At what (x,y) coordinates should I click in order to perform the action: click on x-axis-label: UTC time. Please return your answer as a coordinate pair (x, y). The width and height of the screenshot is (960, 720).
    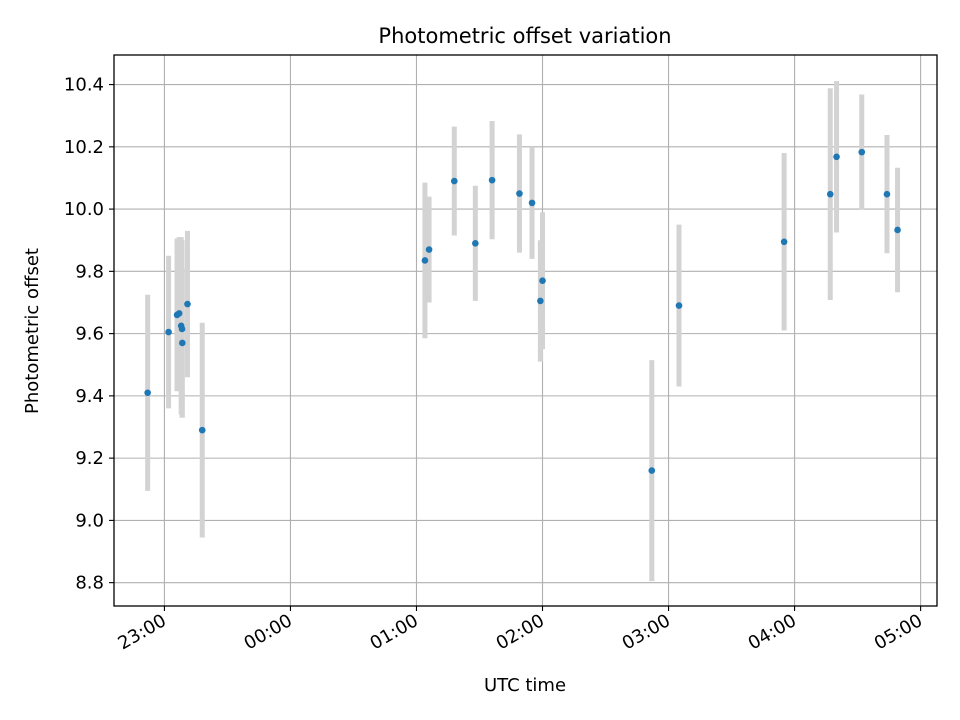
    Looking at the image, I should click on (525, 685).